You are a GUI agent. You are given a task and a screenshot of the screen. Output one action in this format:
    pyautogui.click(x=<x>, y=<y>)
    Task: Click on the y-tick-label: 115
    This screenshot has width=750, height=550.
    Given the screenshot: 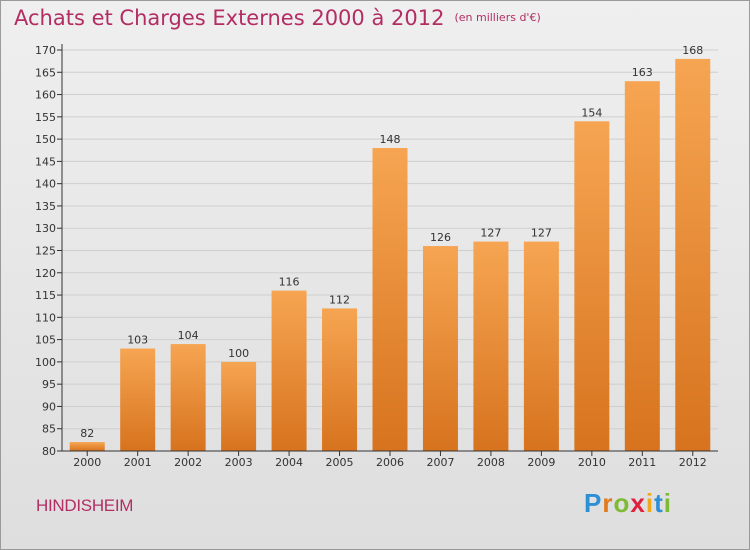 What is the action you would take?
    pyautogui.click(x=45, y=295)
    